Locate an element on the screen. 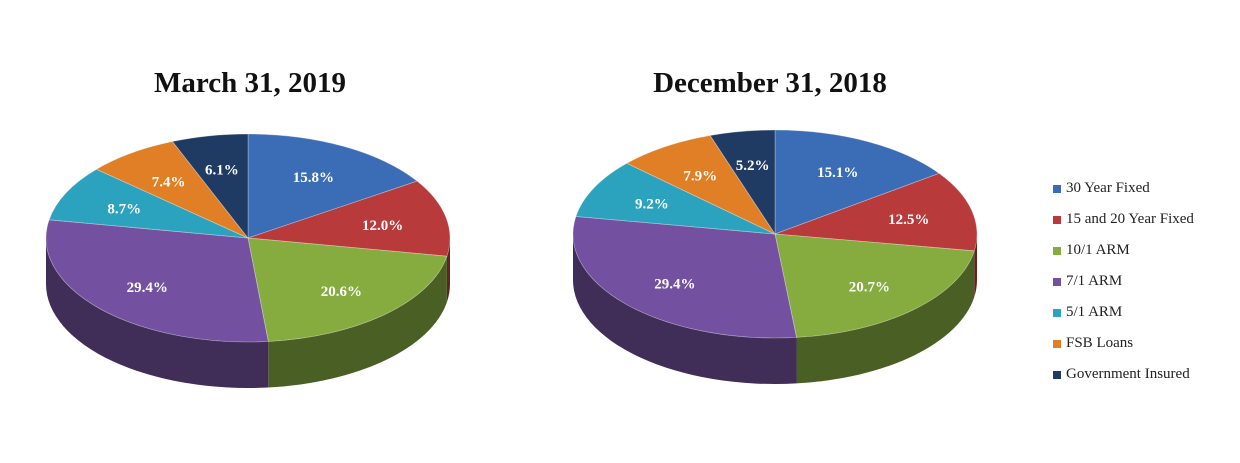 Image resolution: width=1240 pixels, height=463 pixels. legend-swatch-15-and-20-year-fixed is located at coordinates (1057, 219).